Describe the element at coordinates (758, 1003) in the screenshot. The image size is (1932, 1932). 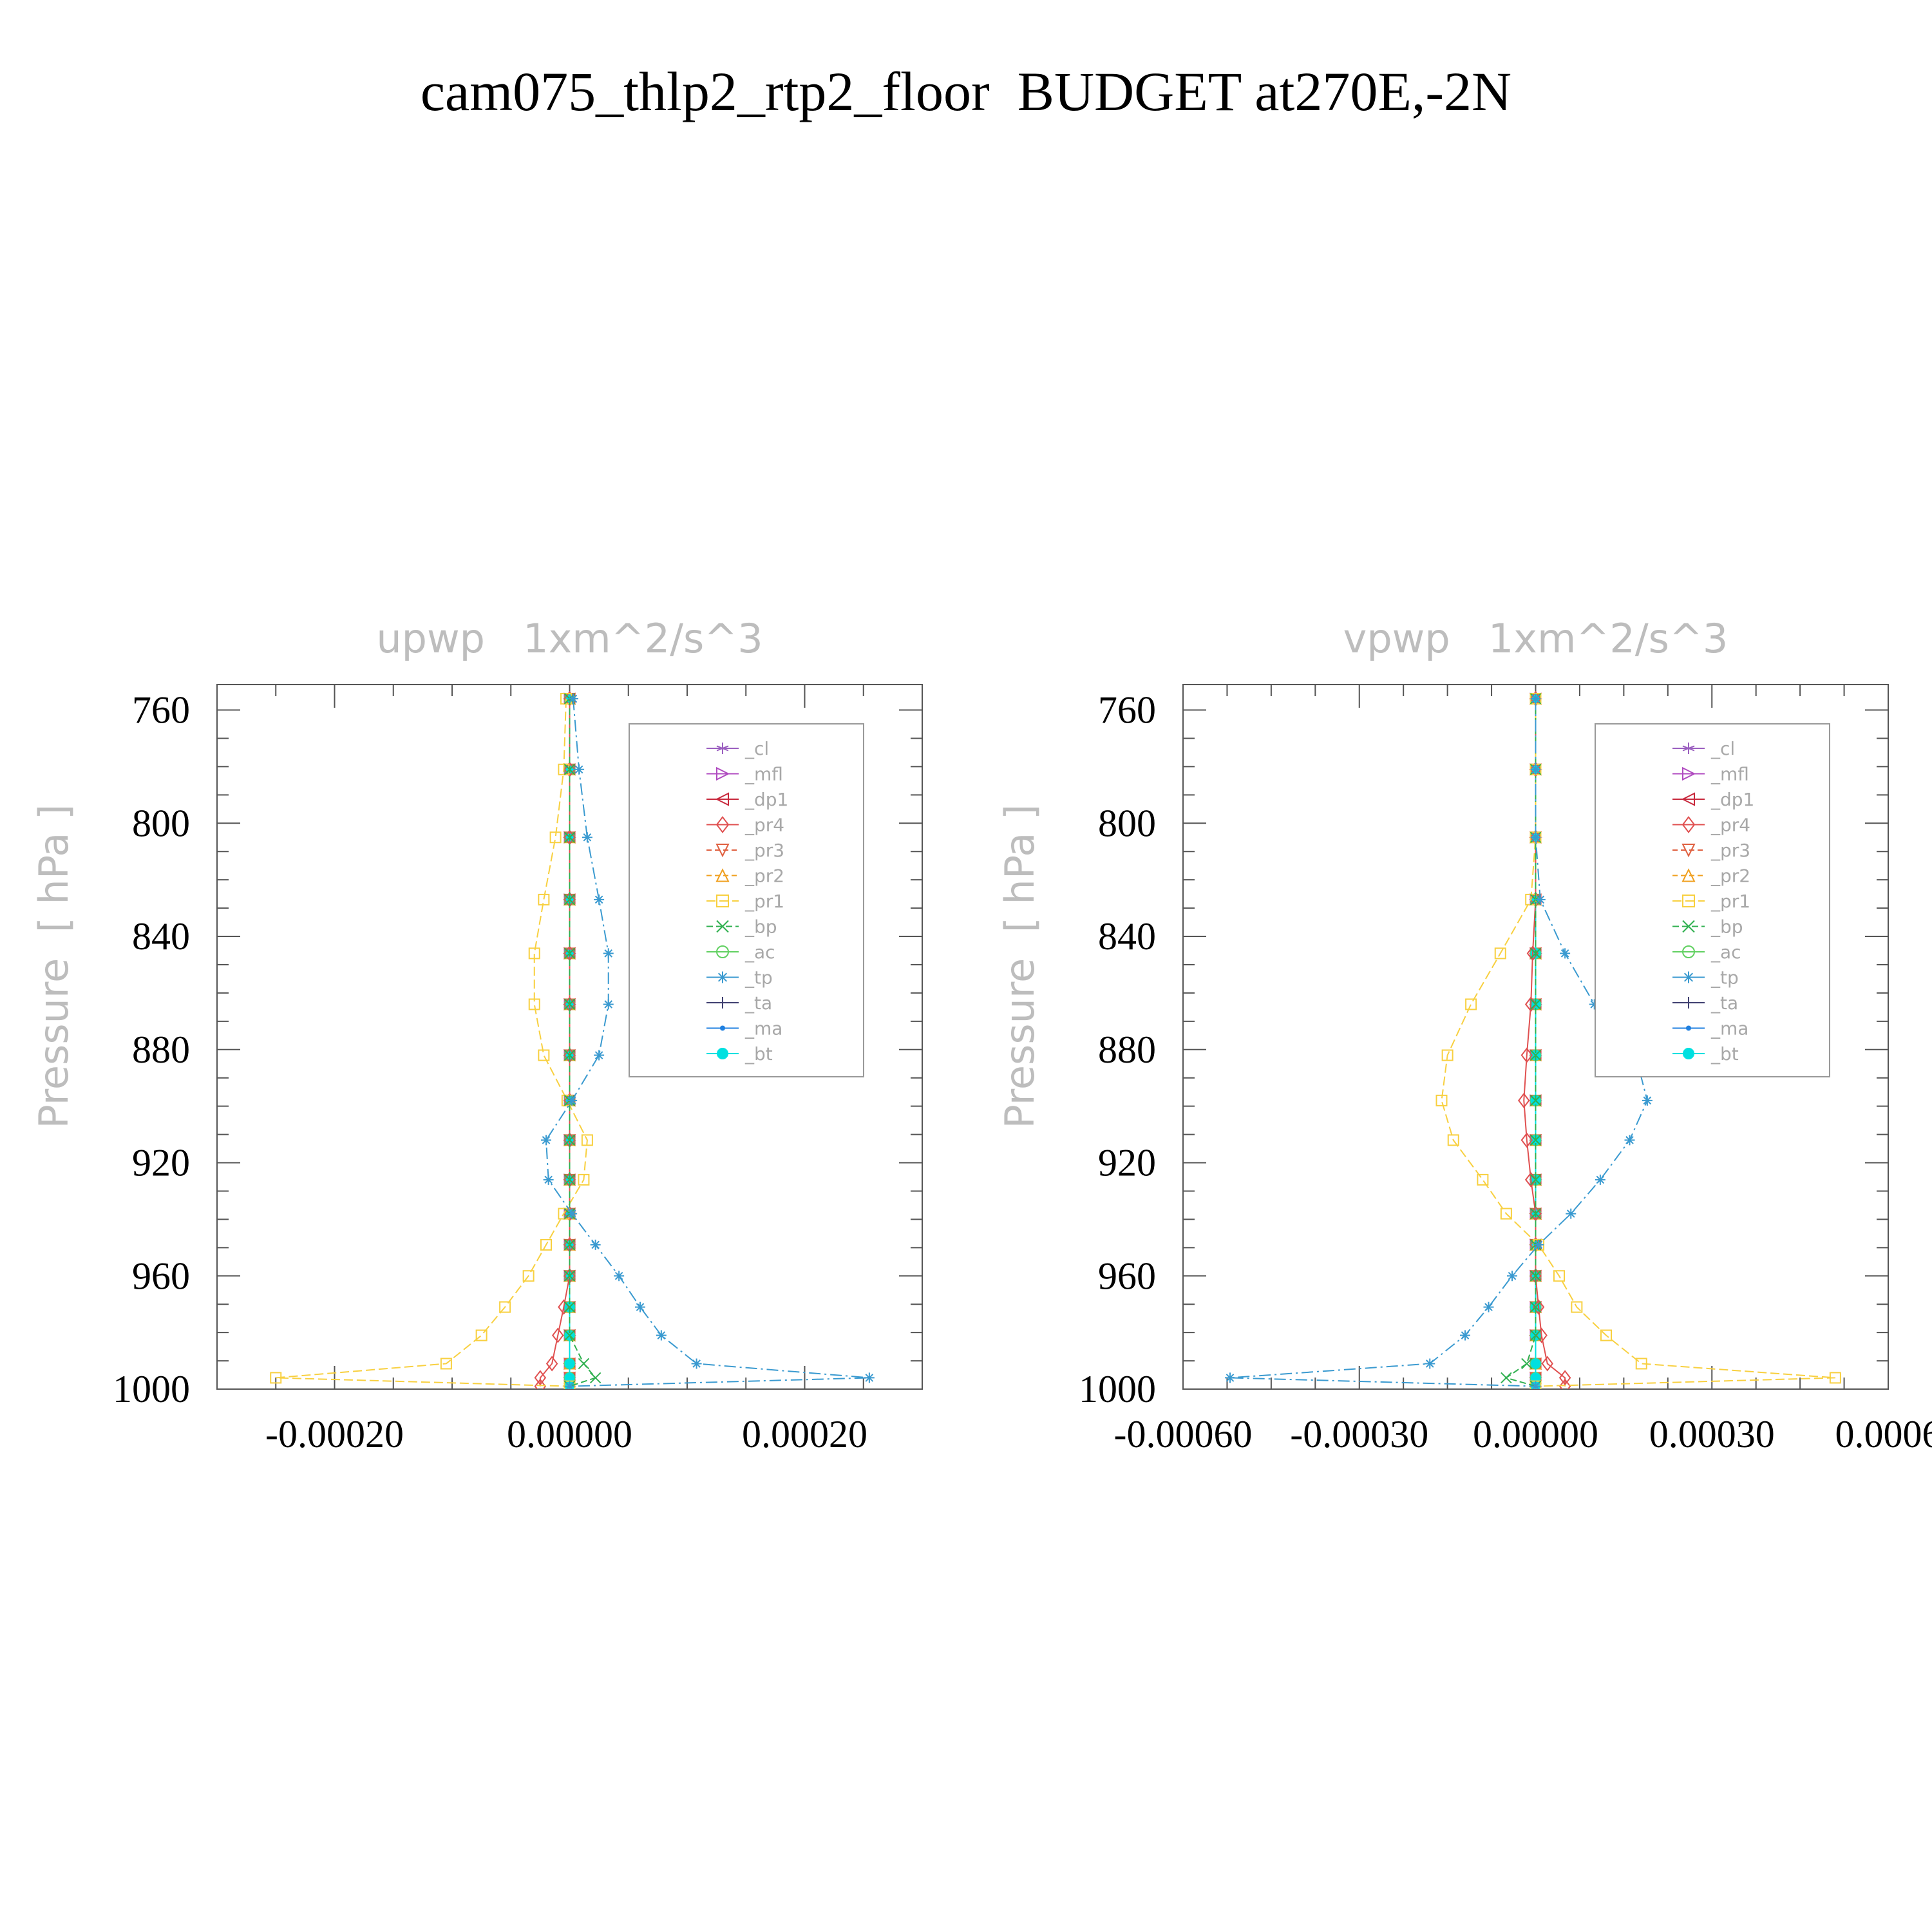
I see `legend-label: _ta` at that location.